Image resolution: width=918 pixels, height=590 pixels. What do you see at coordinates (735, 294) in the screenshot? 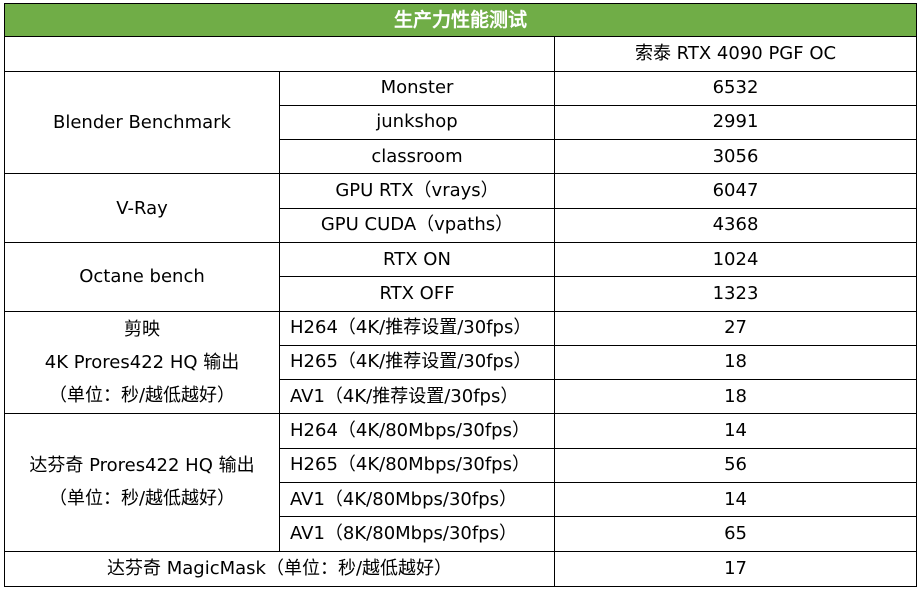
I see `test-score: 1323` at bounding box center [735, 294].